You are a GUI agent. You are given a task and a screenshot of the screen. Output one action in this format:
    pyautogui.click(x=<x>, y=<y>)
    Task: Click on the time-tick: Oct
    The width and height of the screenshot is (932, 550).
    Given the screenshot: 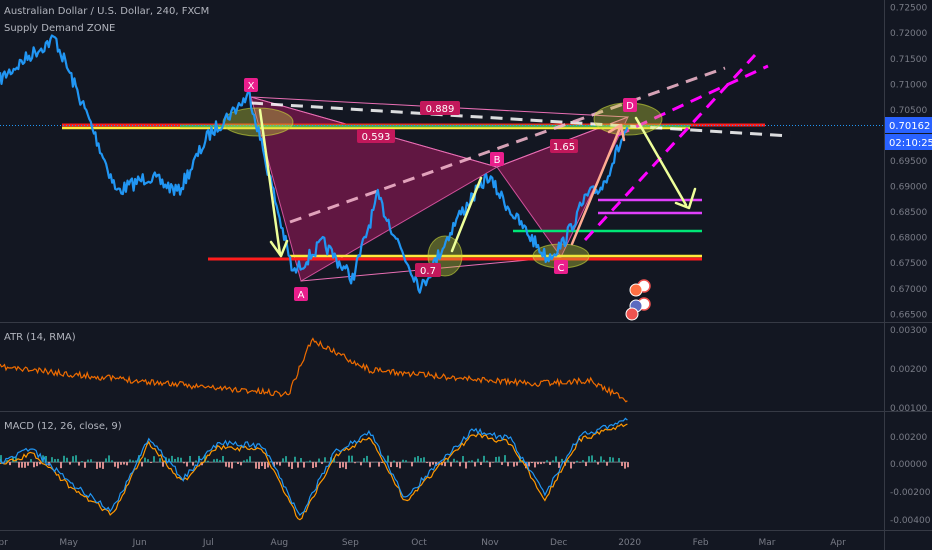 What is the action you would take?
    pyautogui.click(x=419, y=543)
    